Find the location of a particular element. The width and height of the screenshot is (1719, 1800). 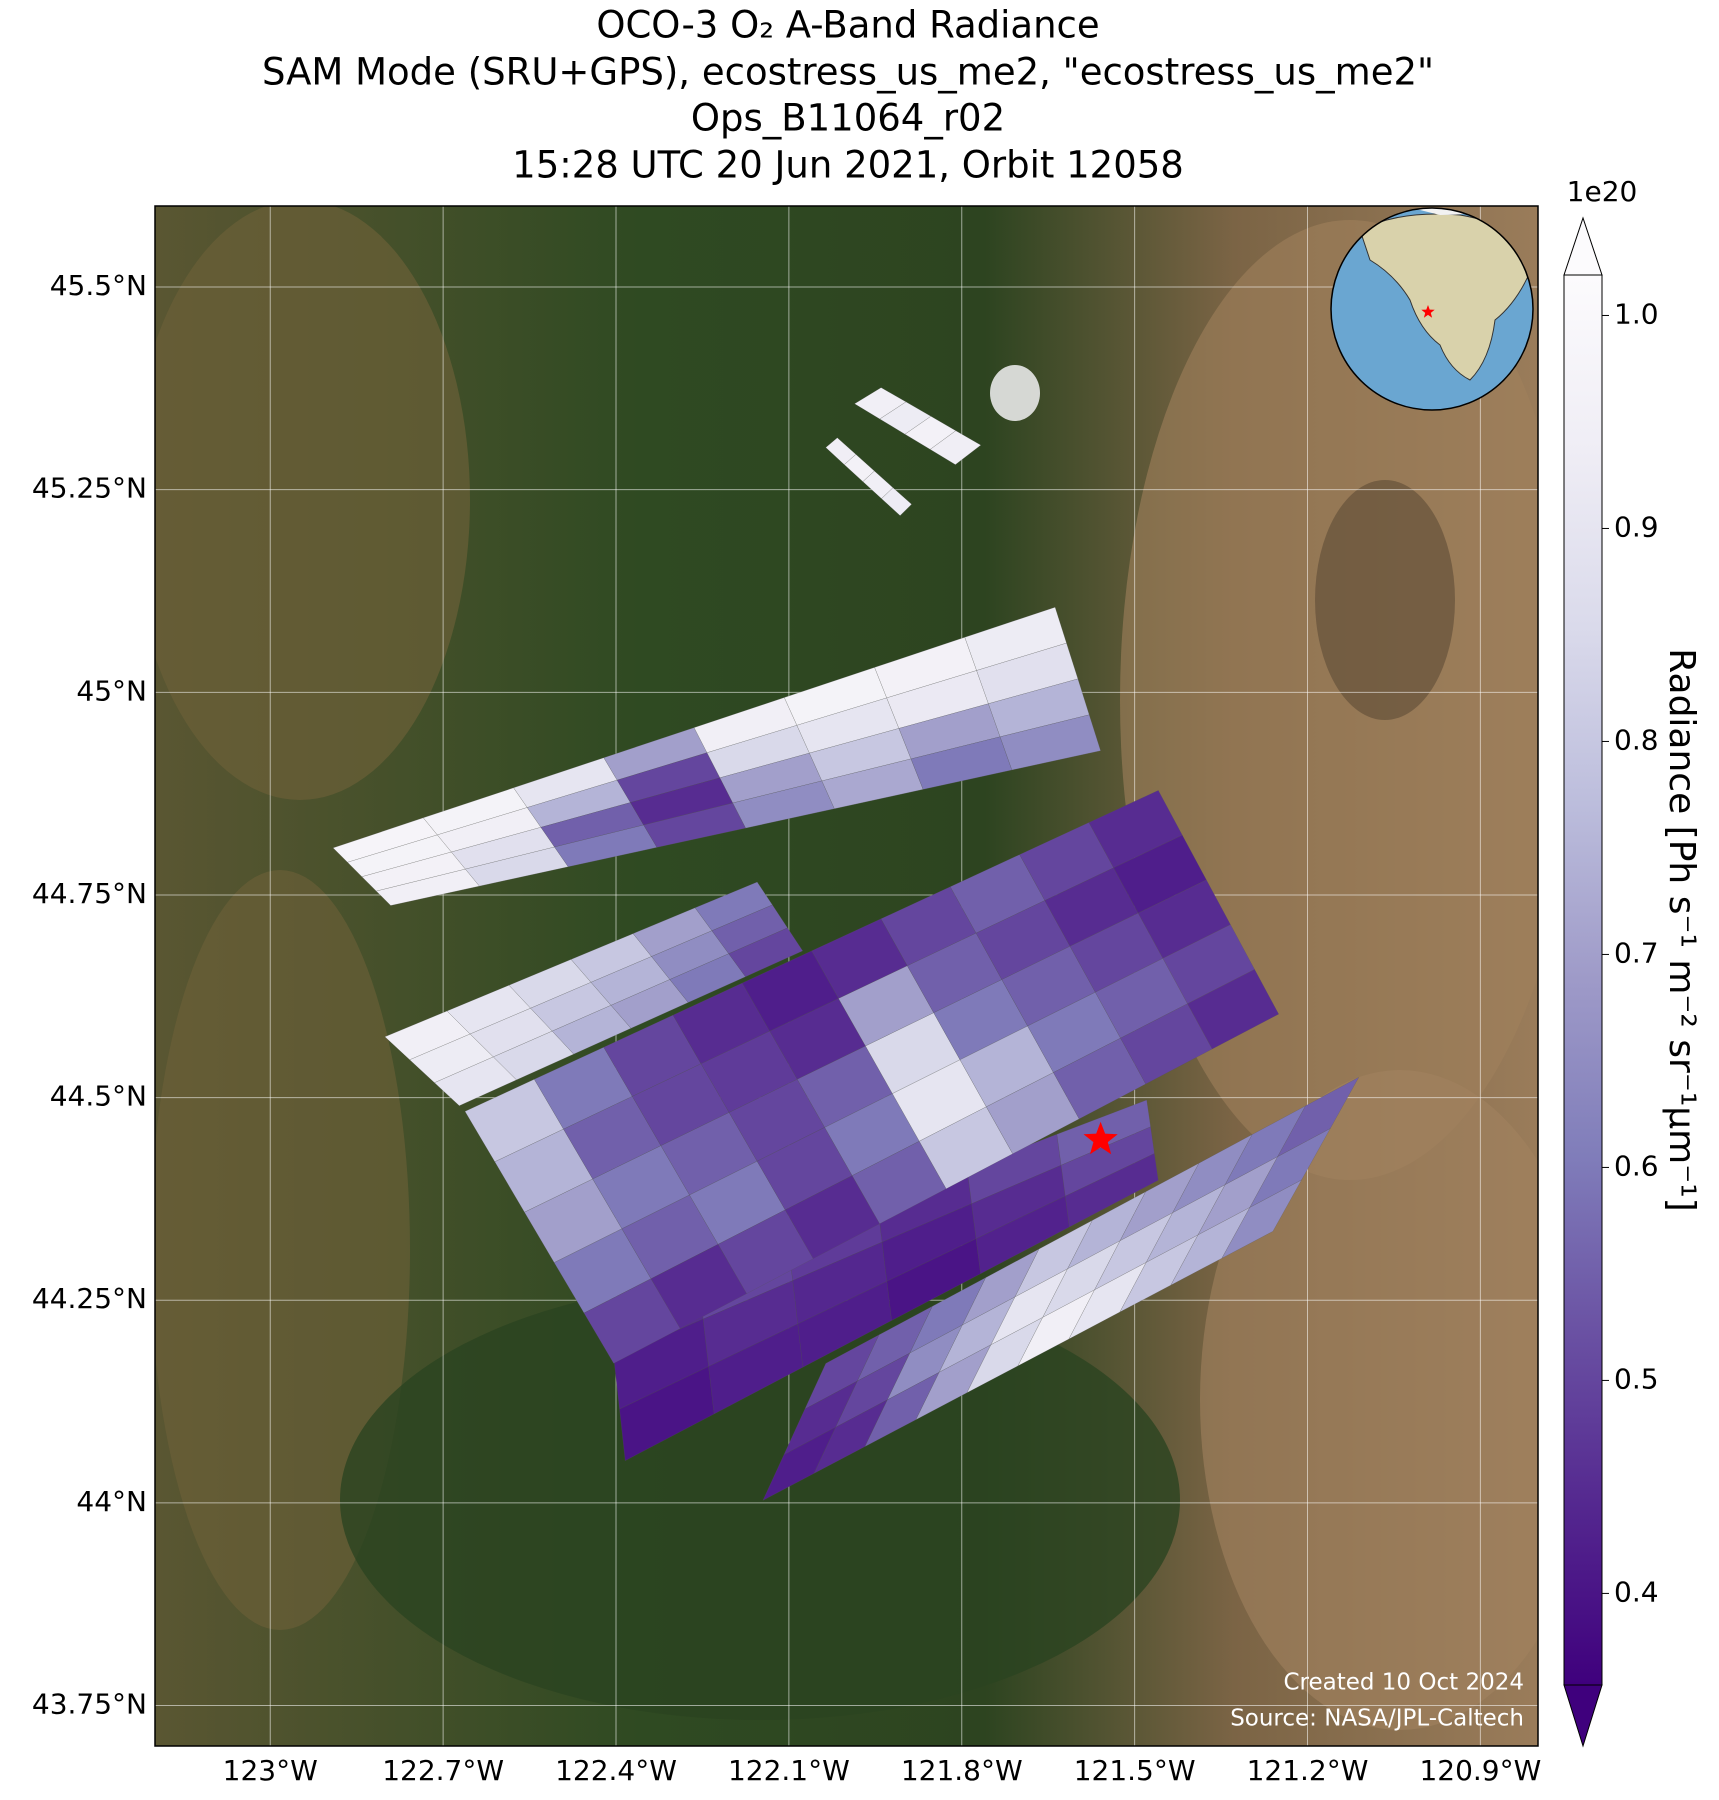

north-america is located at coordinates (1446, 297).